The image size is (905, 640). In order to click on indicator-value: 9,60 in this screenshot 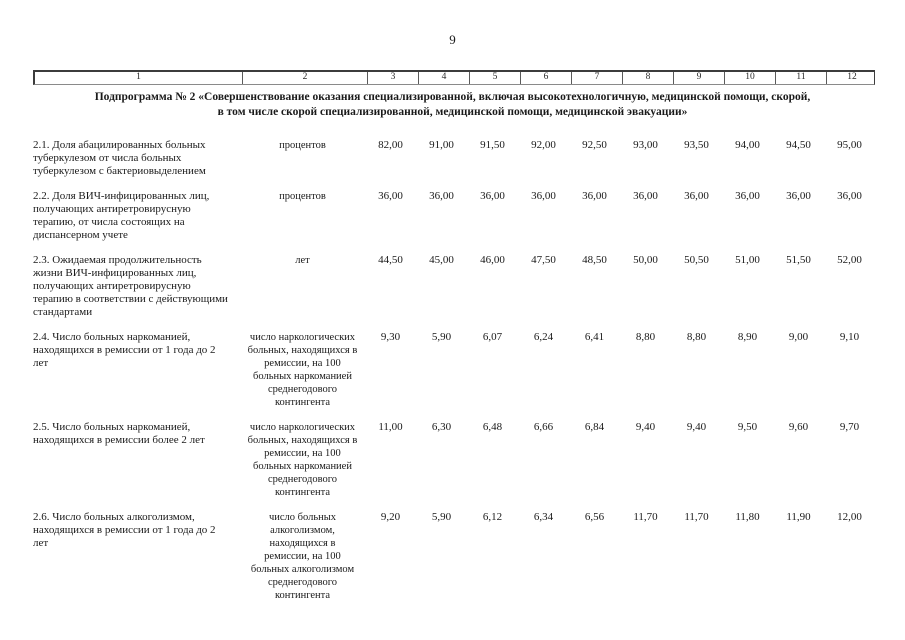, I will do `click(798, 427)`.